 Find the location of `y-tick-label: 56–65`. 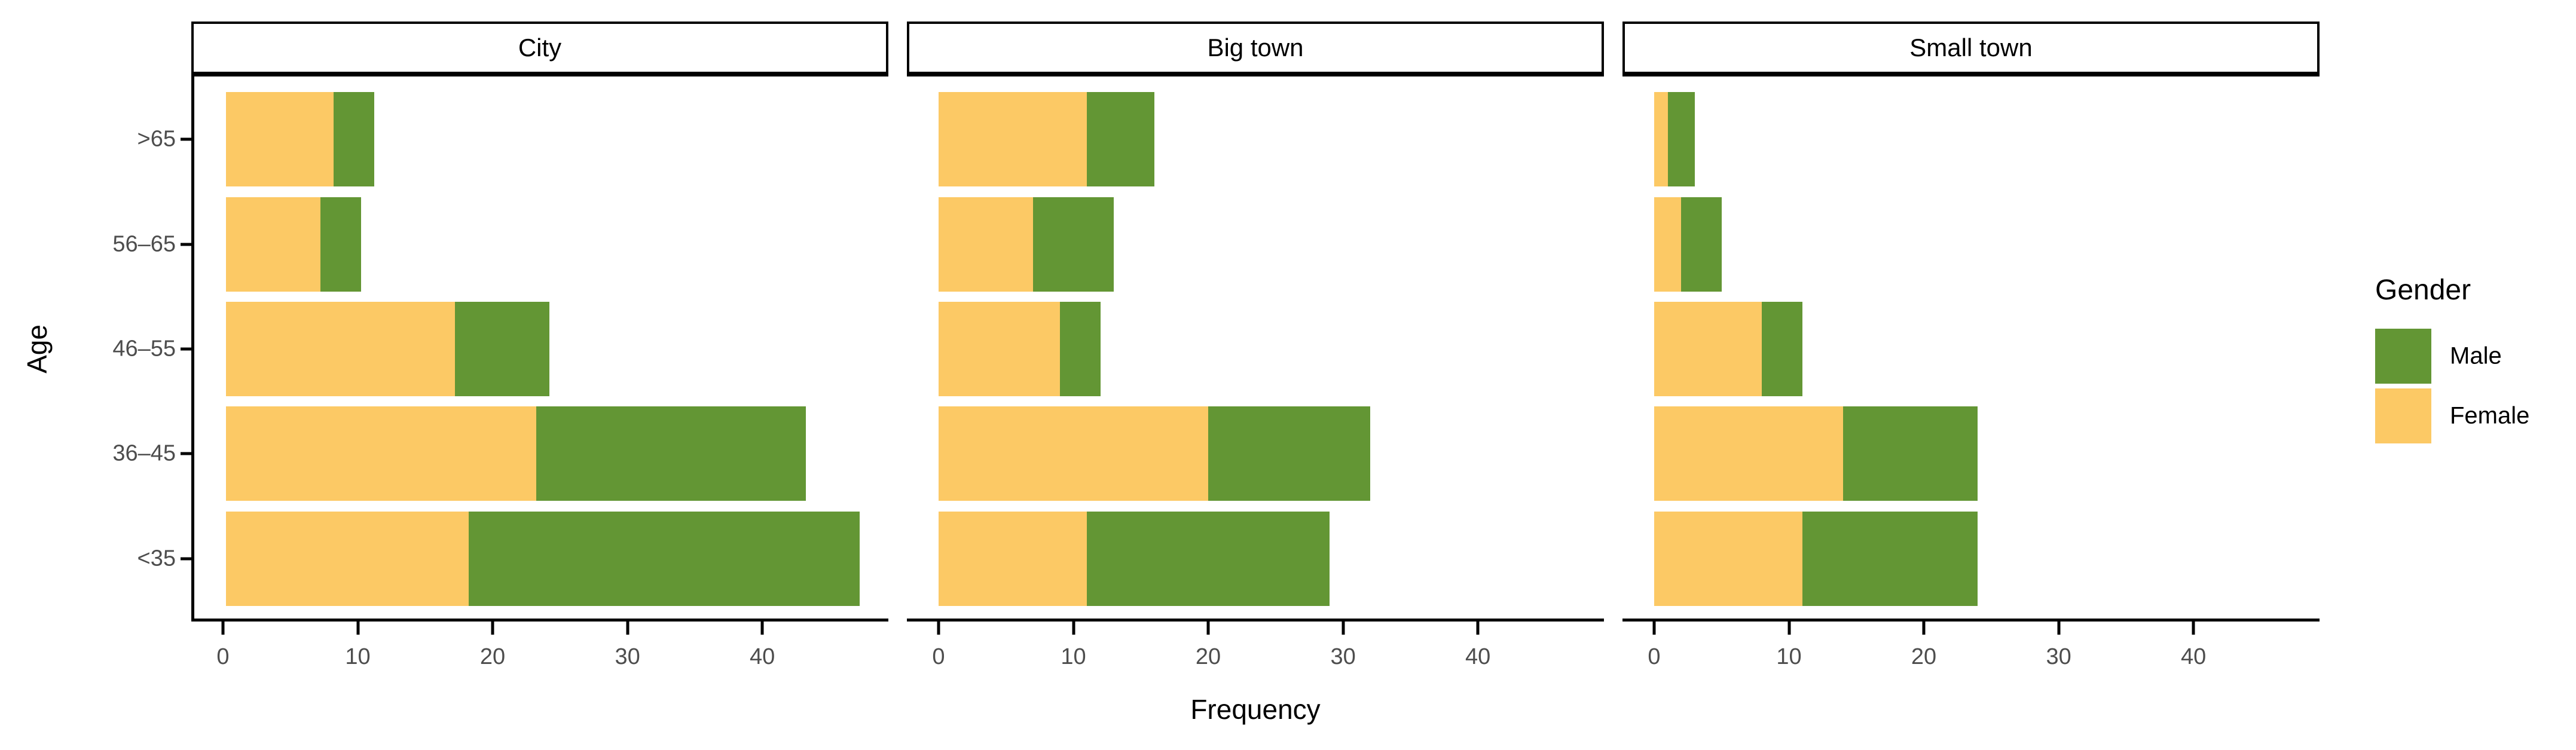

y-tick-label: 56–65 is located at coordinates (144, 244).